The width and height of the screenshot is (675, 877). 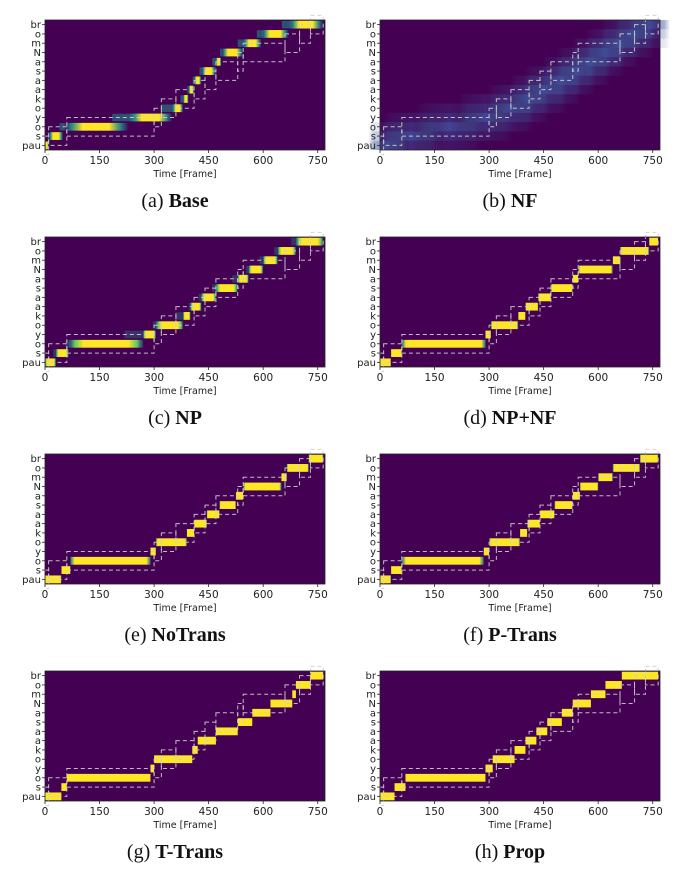 What do you see at coordinates (380, 812) in the screenshot?
I see `x-tick-label: 0` at bounding box center [380, 812].